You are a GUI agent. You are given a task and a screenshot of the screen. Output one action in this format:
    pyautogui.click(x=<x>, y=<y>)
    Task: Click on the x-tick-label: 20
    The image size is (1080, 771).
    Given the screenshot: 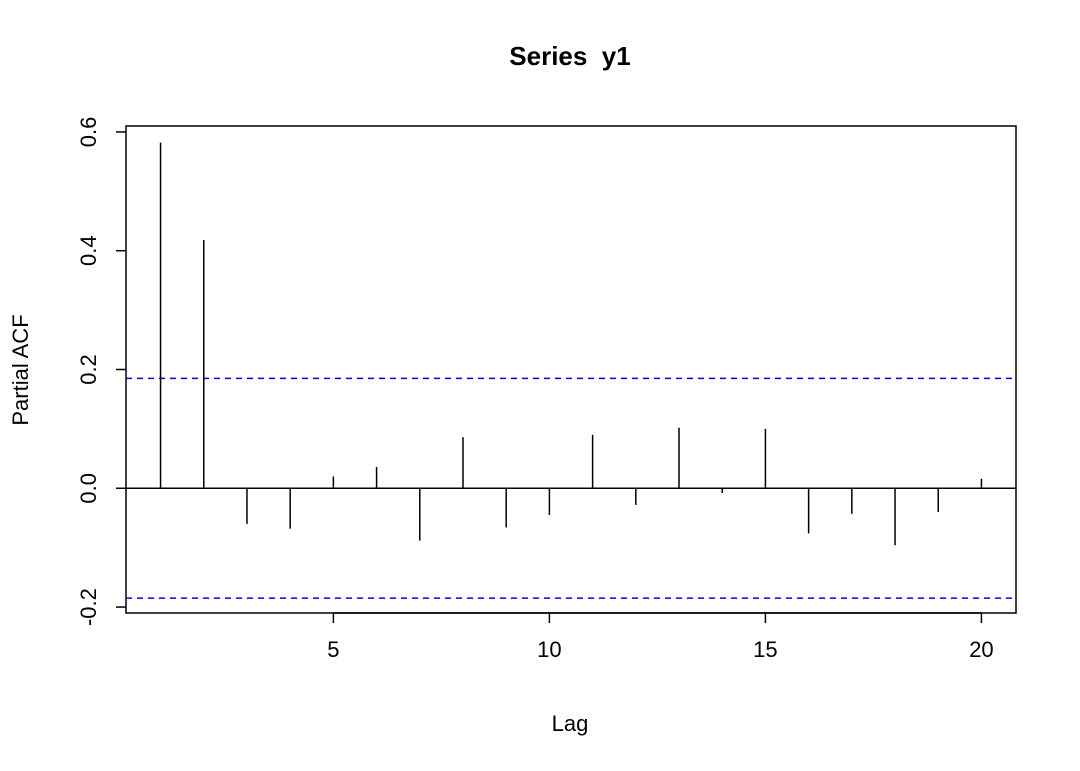 What is the action you would take?
    pyautogui.click(x=981, y=649)
    